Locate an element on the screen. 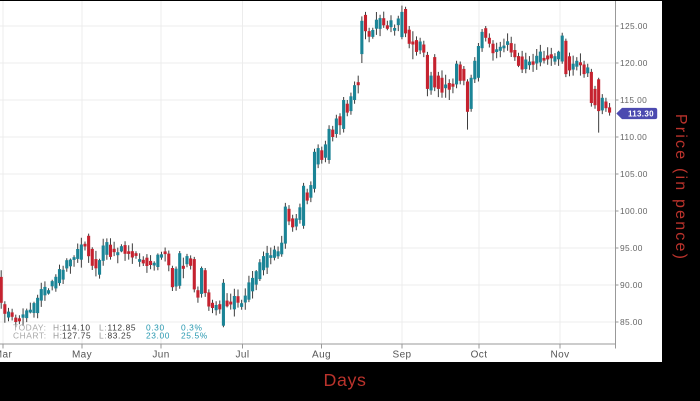 This screenshot has height=401, width=700. svg-text: 125.00 is located at coordinates (634, 26).